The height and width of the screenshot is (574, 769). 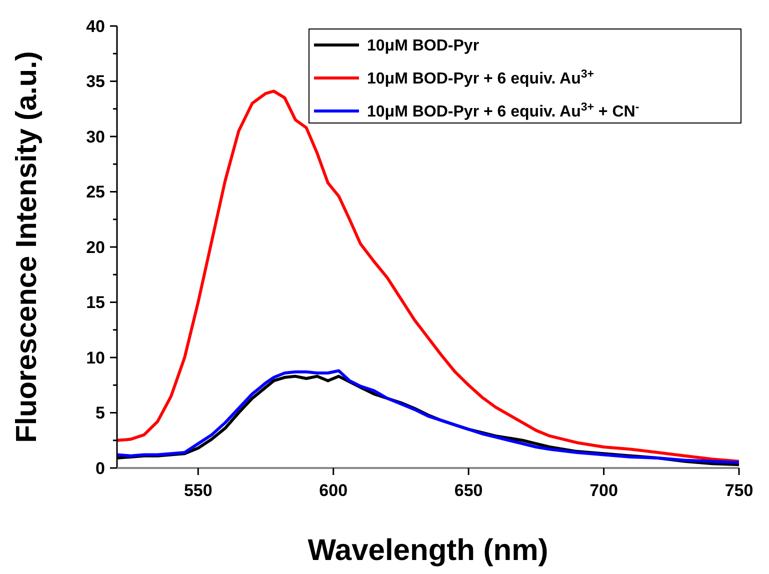 What do you see at coordinates (95, 192) in the screenshot?
I see `y-tick-label: 25` at bounding box center [95, 192].